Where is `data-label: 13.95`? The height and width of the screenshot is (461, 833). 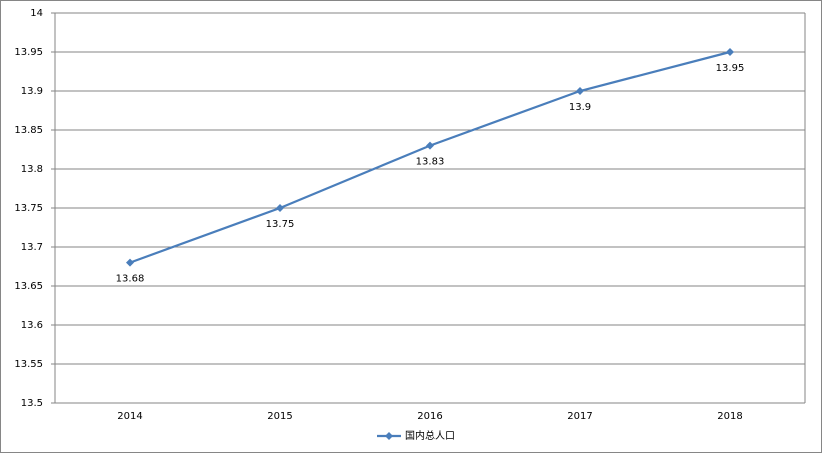 data-label: 13.95 is located at coordinates (730, 68).